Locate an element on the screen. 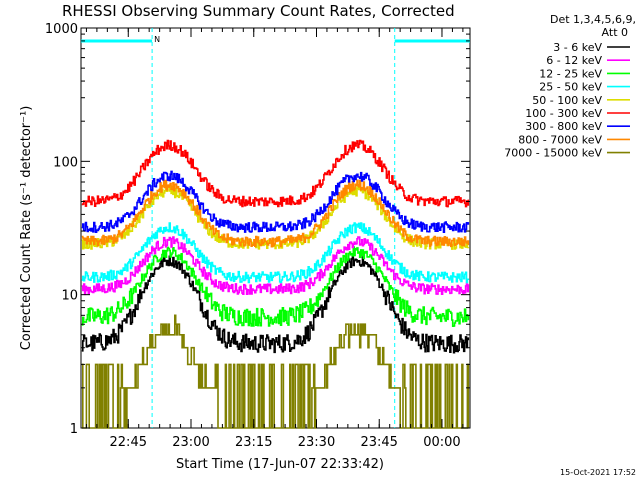  footer-timestamp: 15-Oct-2021 17:52 is located at coordinates (598, 472).